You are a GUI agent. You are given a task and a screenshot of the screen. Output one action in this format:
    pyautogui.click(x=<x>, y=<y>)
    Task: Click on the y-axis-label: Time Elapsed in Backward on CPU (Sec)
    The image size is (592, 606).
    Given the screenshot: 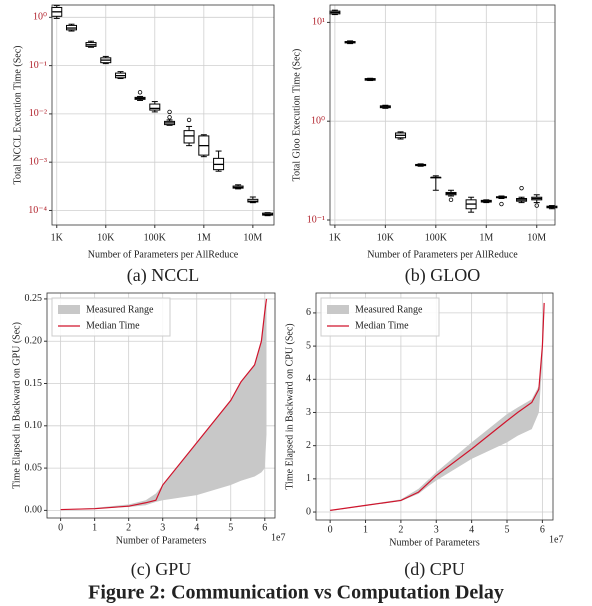 What is the action you would take?
    pyautogui.click(x=289, y=406)
    